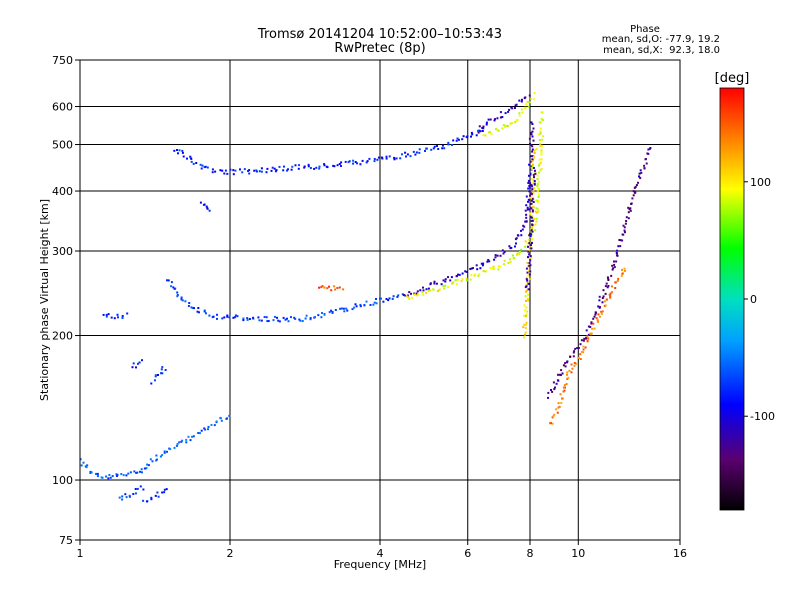  I want to click on colorbar-ticks: 100 0 -100, so click(759, 299).